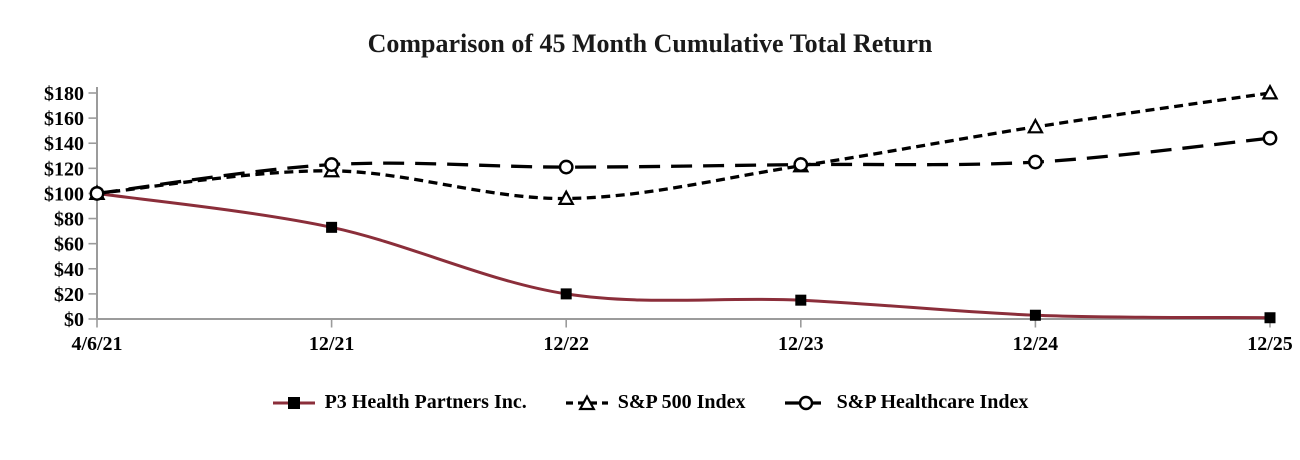 The width and height of the screenshot is (1300, 460). Describe the element at coordinates (64, 119) in the screenshot. I see `y-tick-label: $160` at that location.